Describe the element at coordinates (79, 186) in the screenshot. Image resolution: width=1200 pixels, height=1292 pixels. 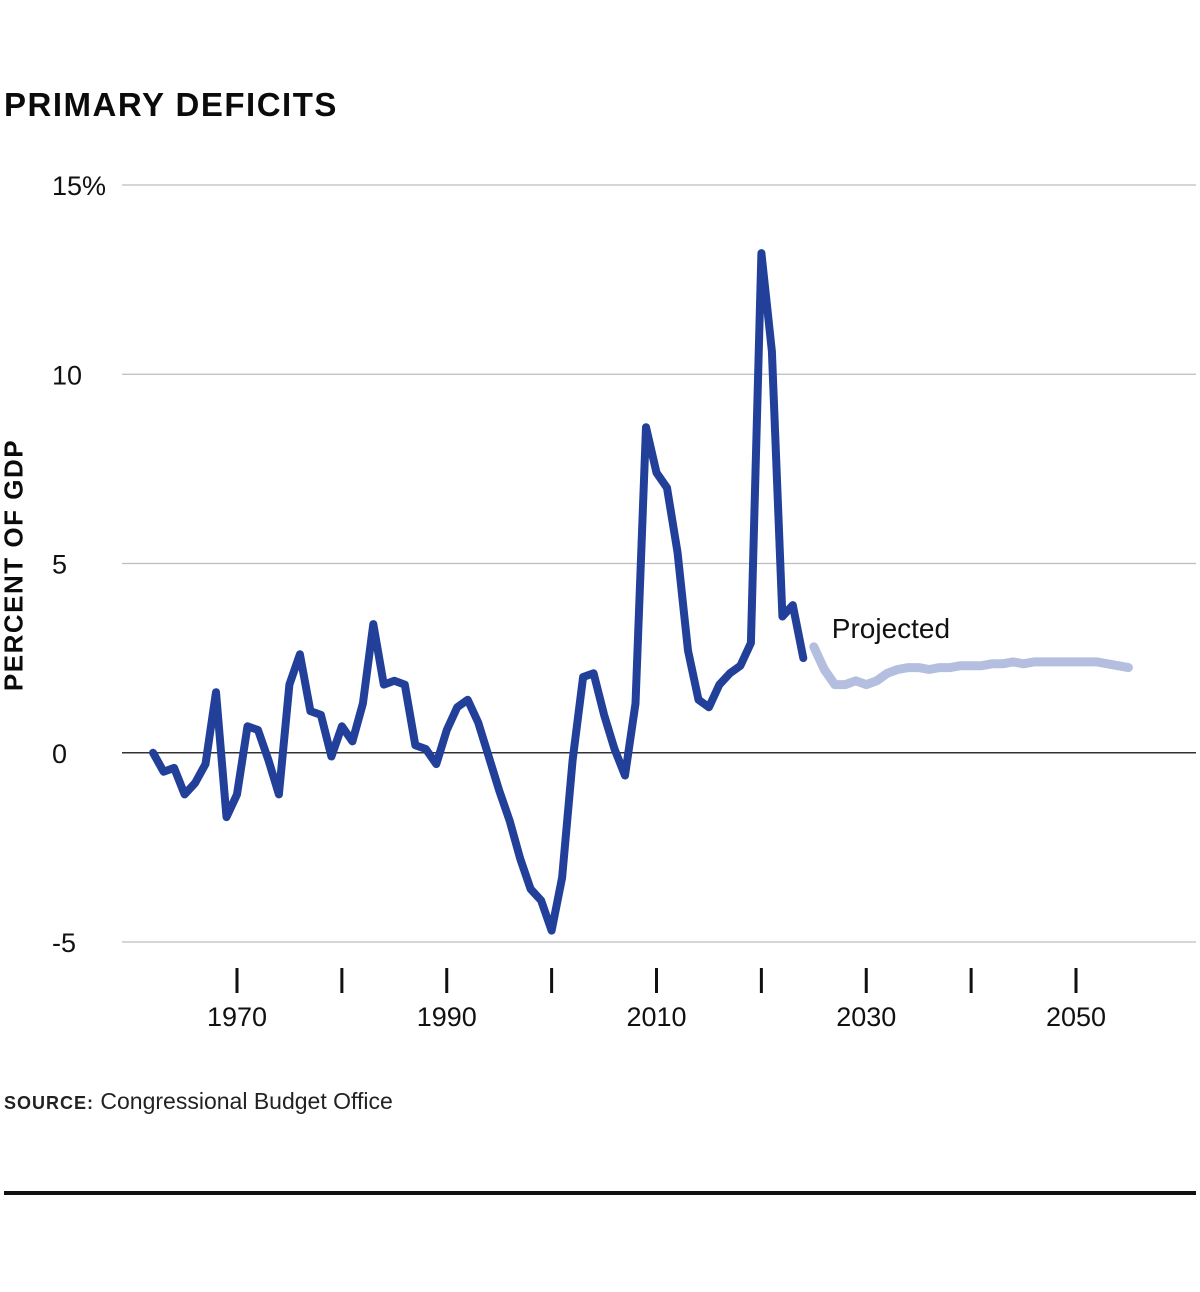
I see `y-tick-label: 15%` at that location.